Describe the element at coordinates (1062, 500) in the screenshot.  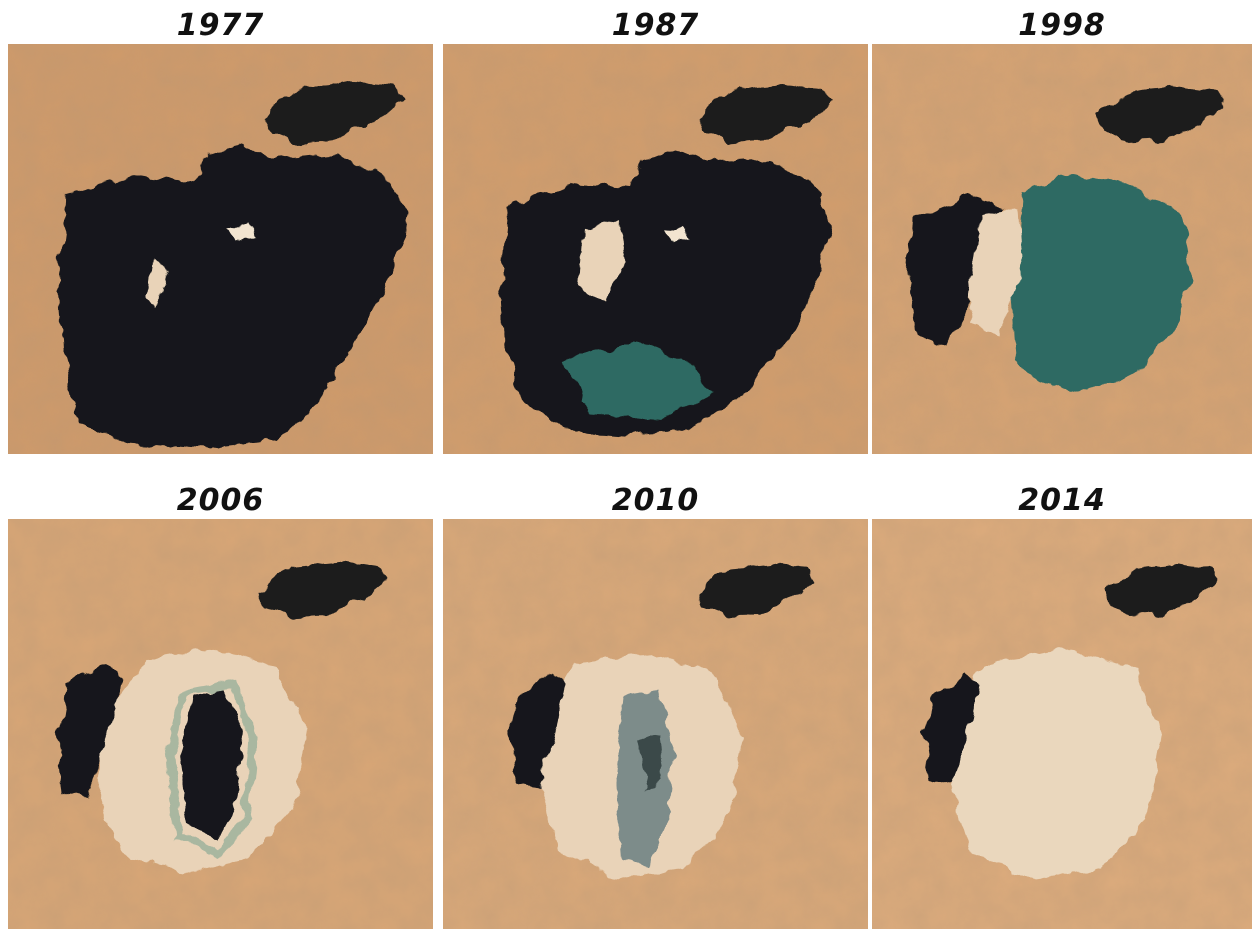
I see `year-label: 2014` at that location.